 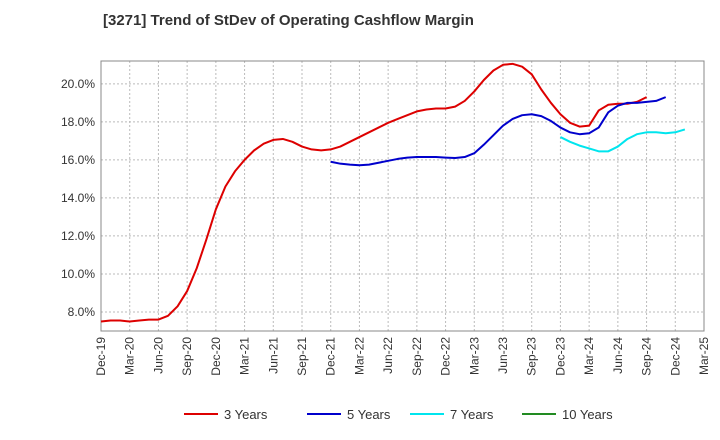 I want to click on y-tick-label: 18.0%, so click(x=78, y=122).